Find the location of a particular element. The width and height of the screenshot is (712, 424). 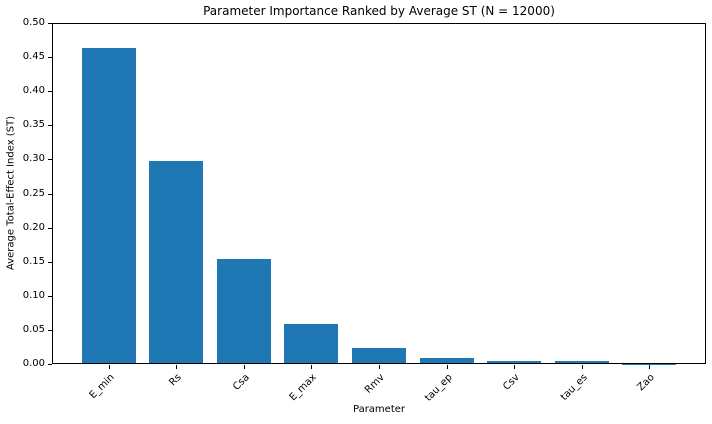

bar-Rmv is located at coordinates (379, 356).